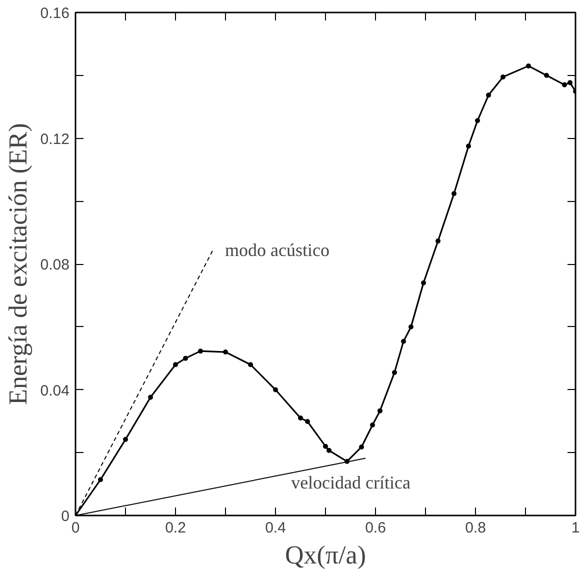 The height and width of the screenshot is (572, 583). What do you see at coordinates (17, 264) in the screenshot?
I see `y-axis-title: Energía de excitación (ER)` at bounding box center [17, 264].